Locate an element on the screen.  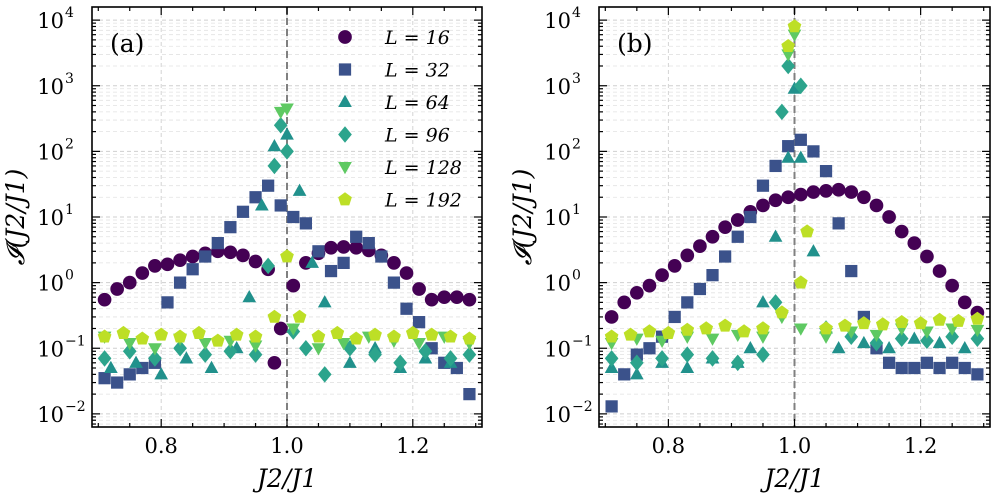
legend-label: L = 16 is located at coordinates (417, 38).